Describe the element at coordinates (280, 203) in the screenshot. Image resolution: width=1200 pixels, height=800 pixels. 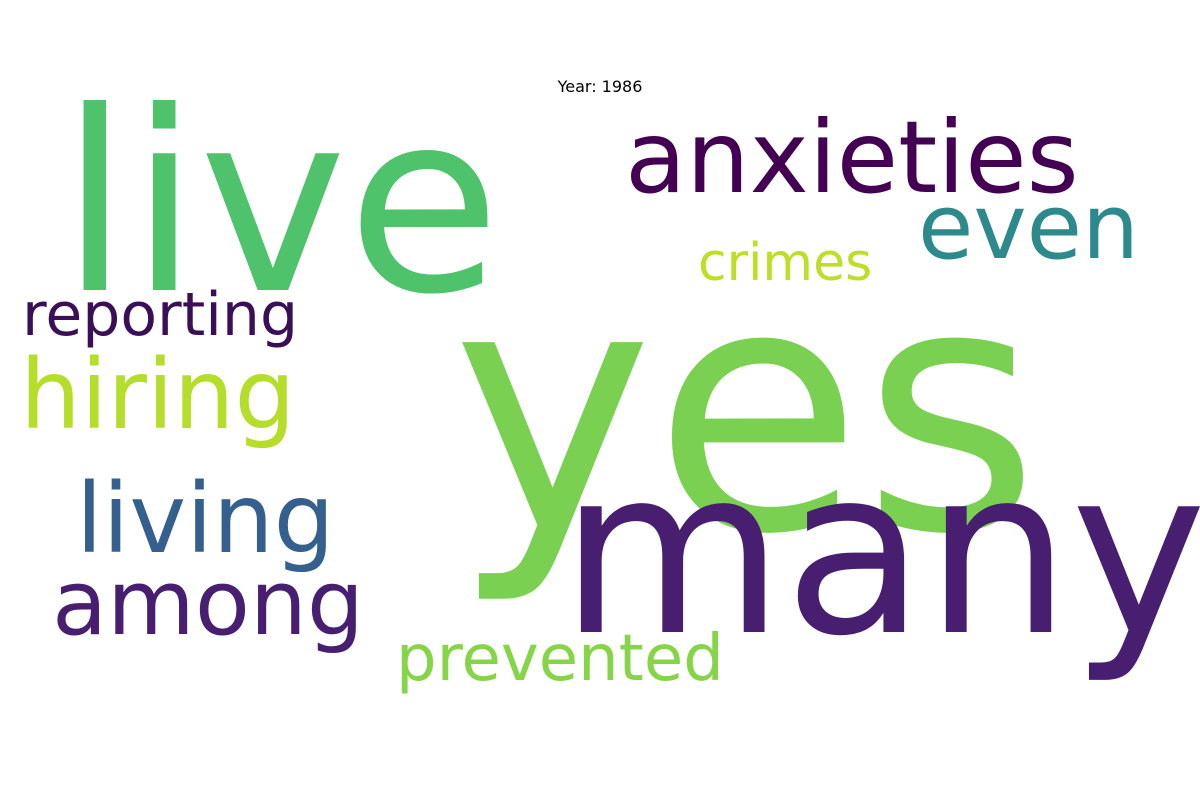
I see `cloud-word-live: live` at that location.